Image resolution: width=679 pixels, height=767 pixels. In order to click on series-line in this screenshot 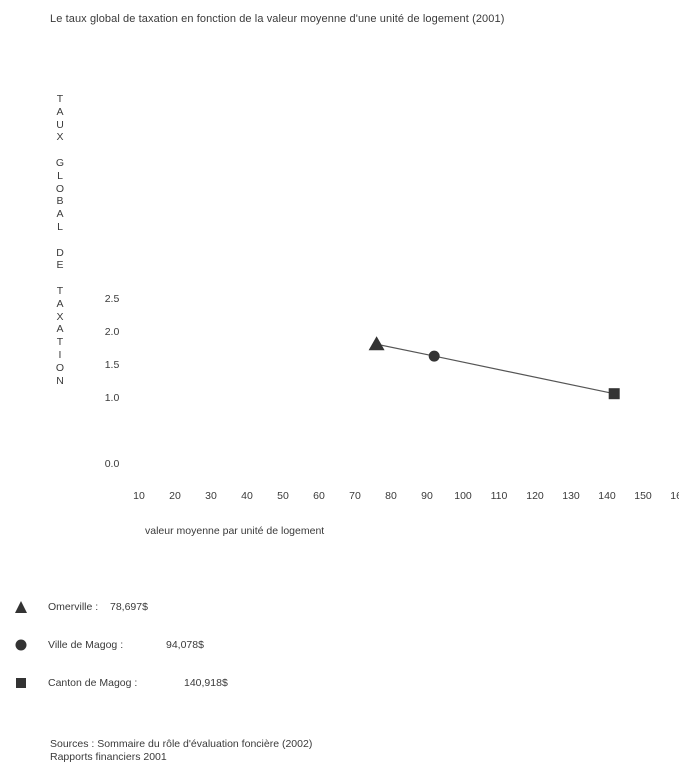, I will do `click(495, 369)`.